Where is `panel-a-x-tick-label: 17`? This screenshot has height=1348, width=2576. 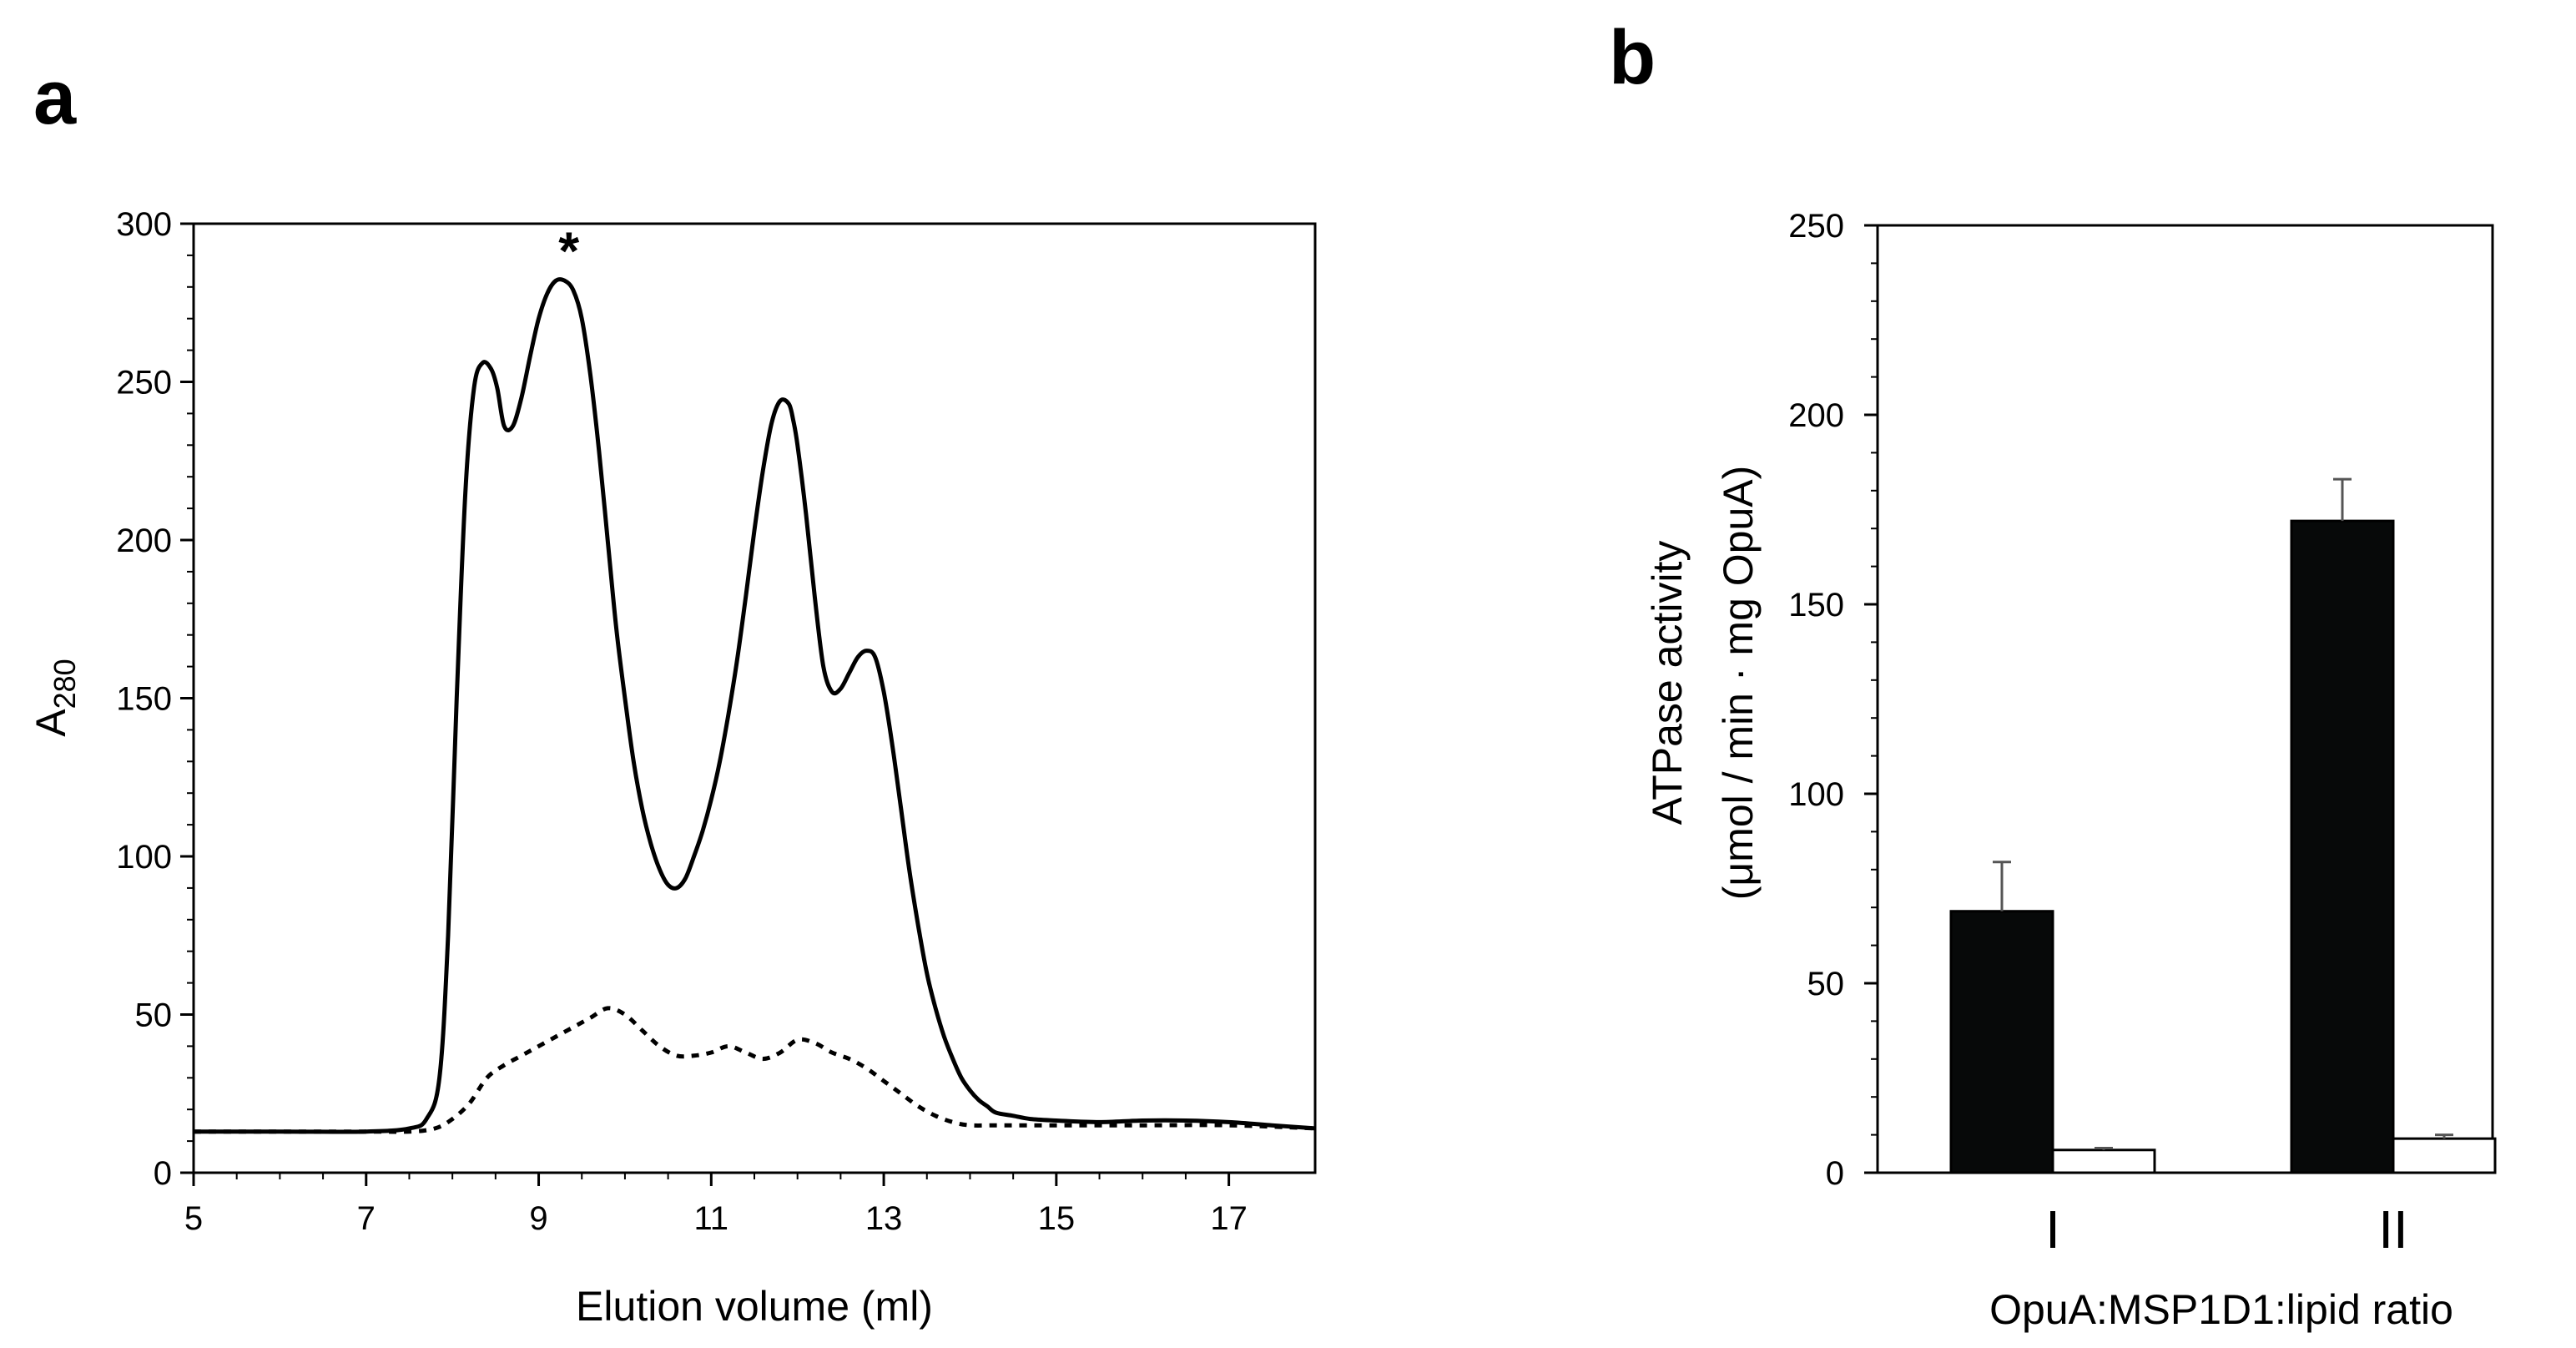
panel-a-x-tick-label: 17 is located at coordinates (1229, 1218).